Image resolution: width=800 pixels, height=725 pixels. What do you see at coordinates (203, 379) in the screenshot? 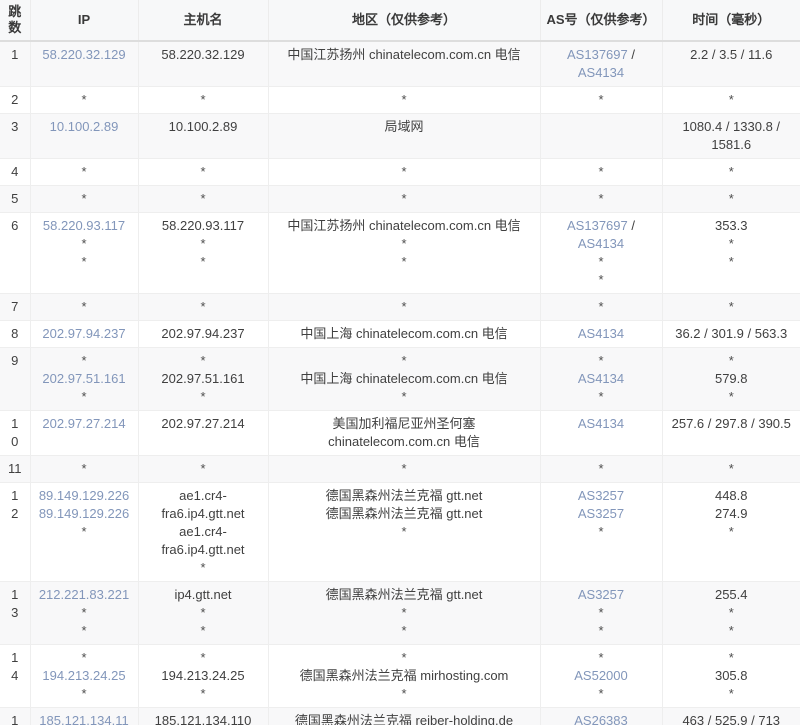
I see `hostname-cell: * 202.97.51.161 *` at bounding box center [203, 379].